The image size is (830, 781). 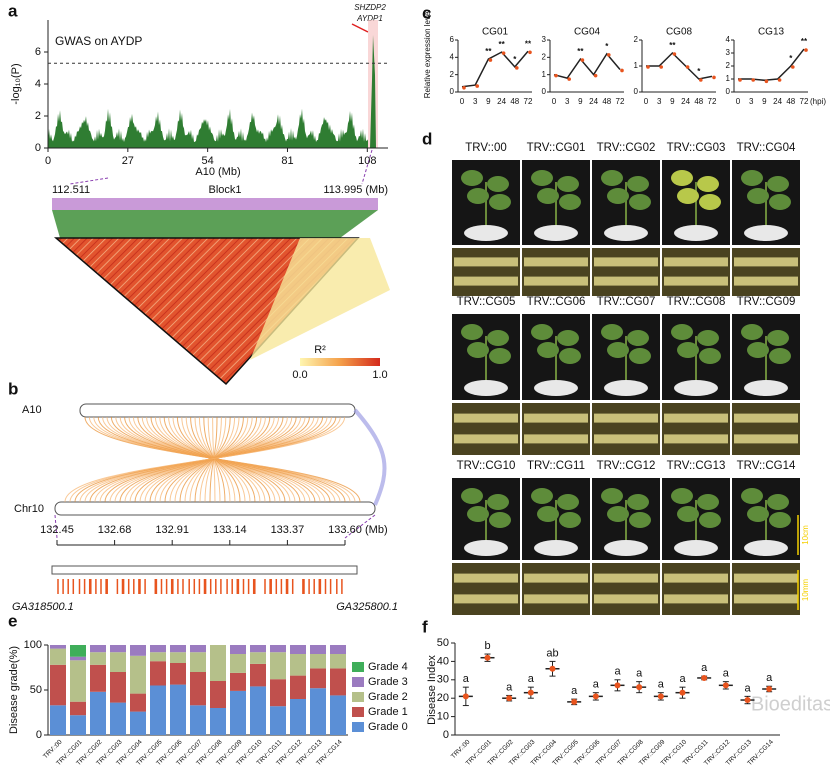 What do you see at coordinates (626, 302) in the screenshot?
I see `plant-label: TRV::CG07` at bounding box center [626, 302].